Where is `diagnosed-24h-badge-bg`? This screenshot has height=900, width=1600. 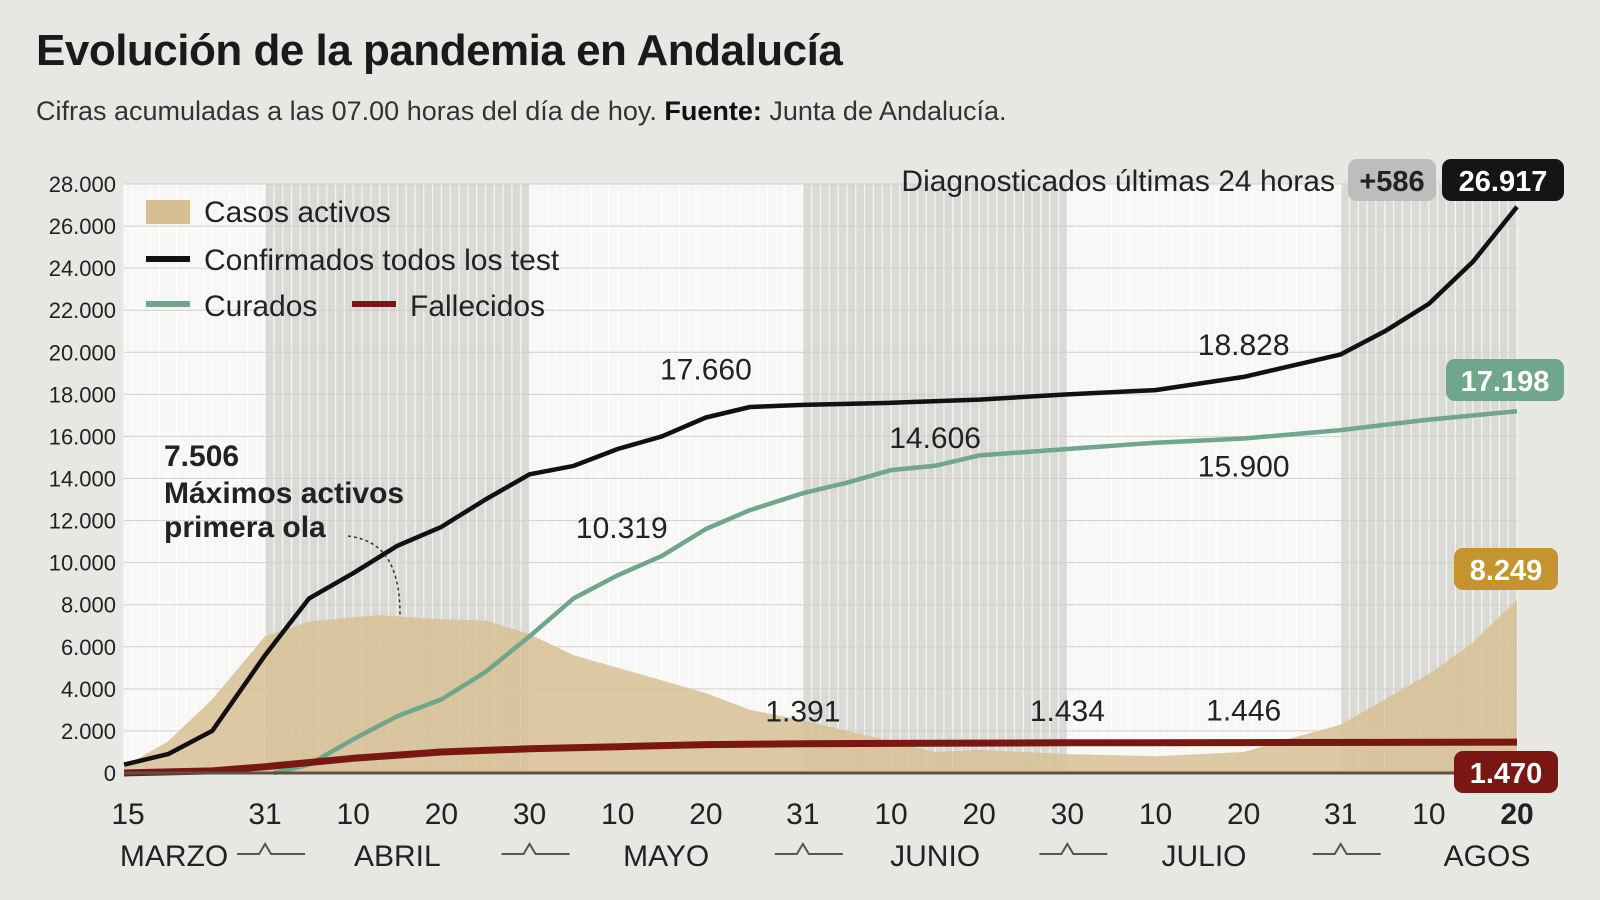
diagnosed-24h-badge-bg is located at coordinates (1392, 180).